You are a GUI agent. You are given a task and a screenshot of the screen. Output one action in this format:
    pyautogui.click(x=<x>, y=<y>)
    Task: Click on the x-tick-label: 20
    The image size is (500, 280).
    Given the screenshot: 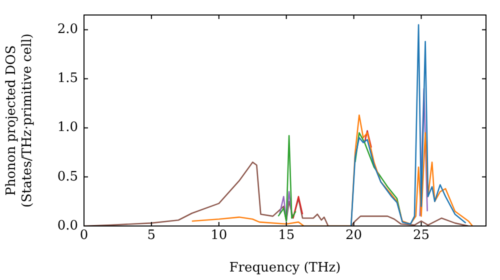 What is the action you would take?
    pyautogui.click(x=354, y=236)
    